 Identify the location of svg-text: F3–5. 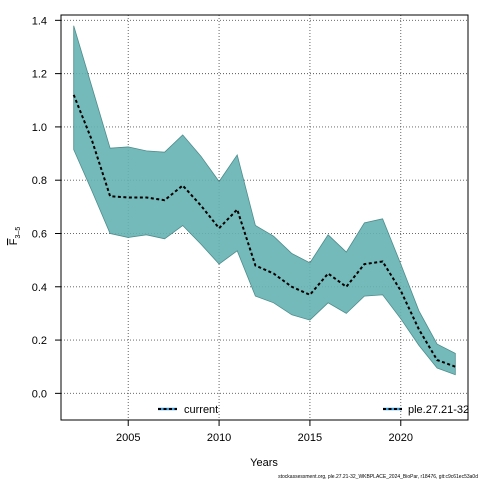
(15, 236).